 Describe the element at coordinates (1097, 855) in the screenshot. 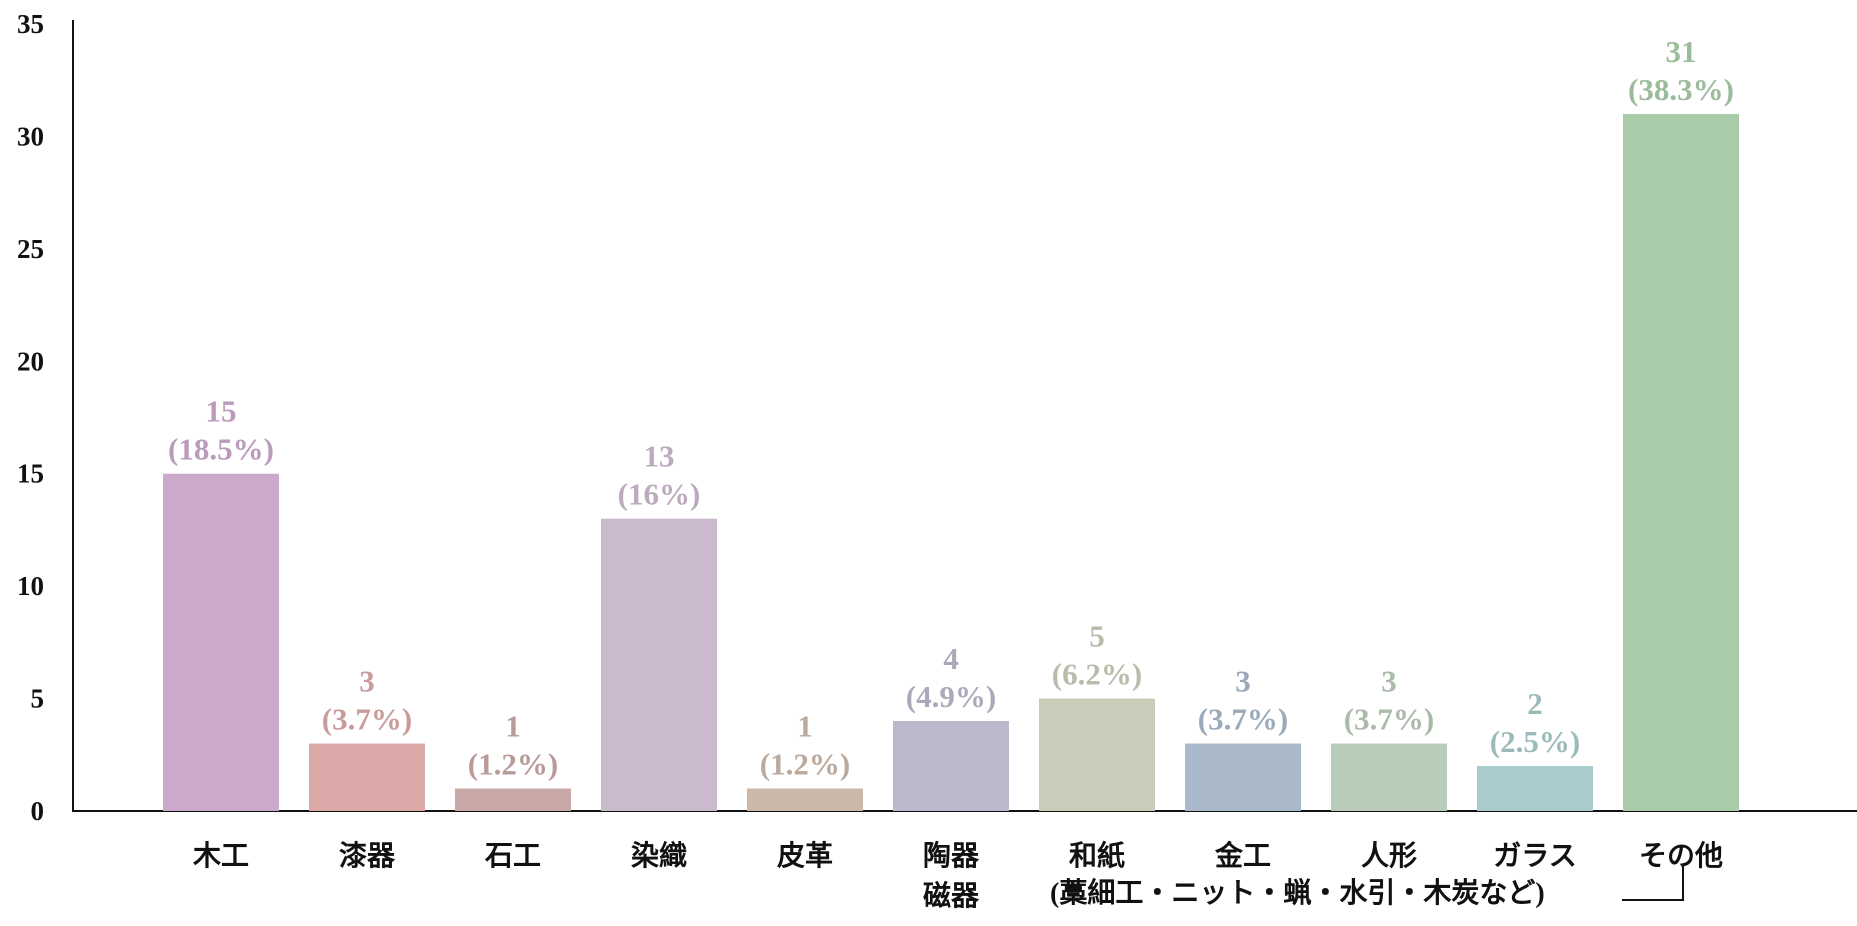

I see `x-tick-label: 和紙` at that location.